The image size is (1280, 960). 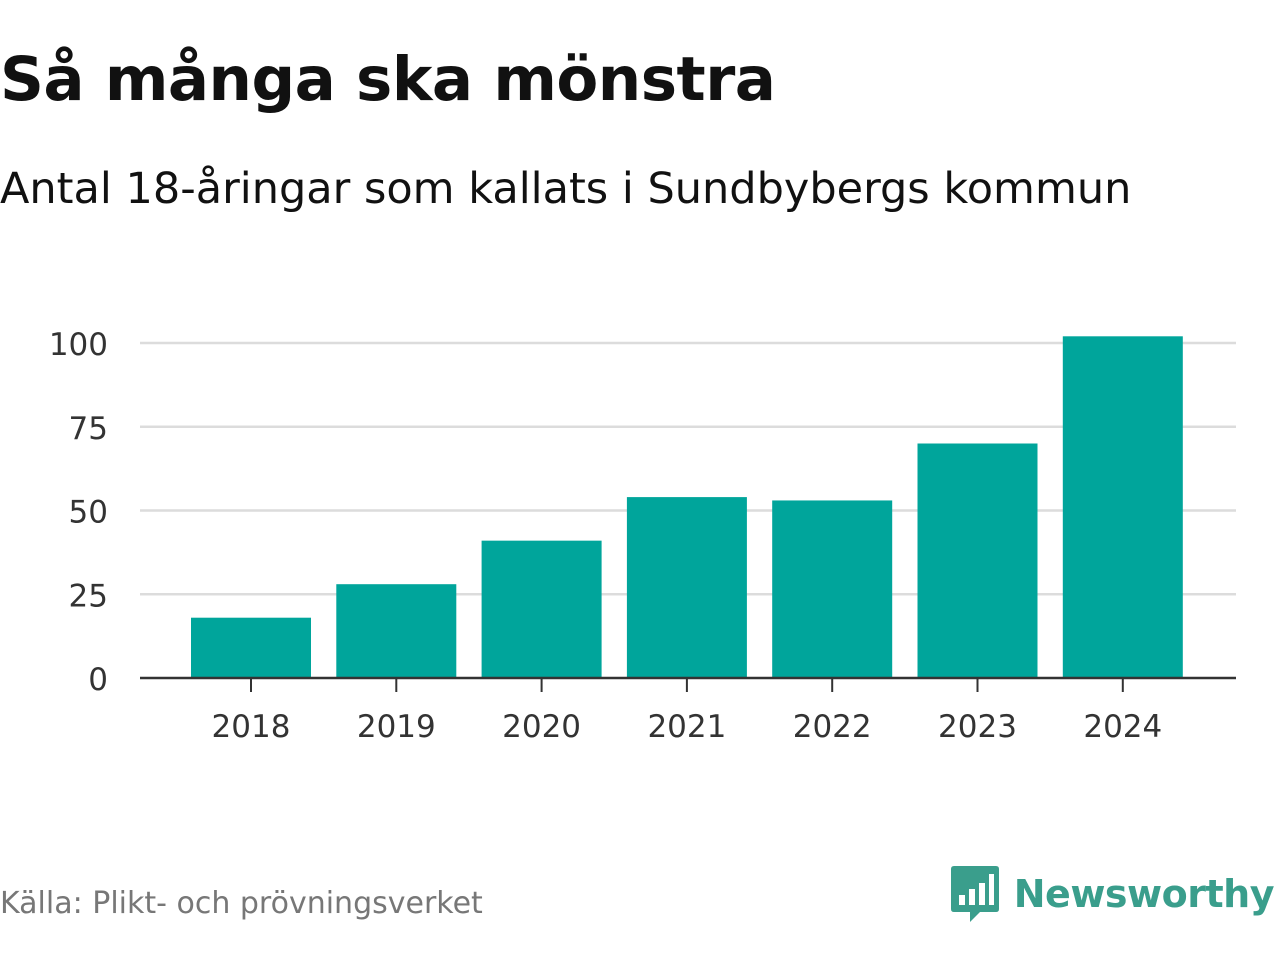 What do you see at coordinates (1144, 894) in the screenshot?
I see `brand-name: Newsworthy` at bounding box center [1144, 894].